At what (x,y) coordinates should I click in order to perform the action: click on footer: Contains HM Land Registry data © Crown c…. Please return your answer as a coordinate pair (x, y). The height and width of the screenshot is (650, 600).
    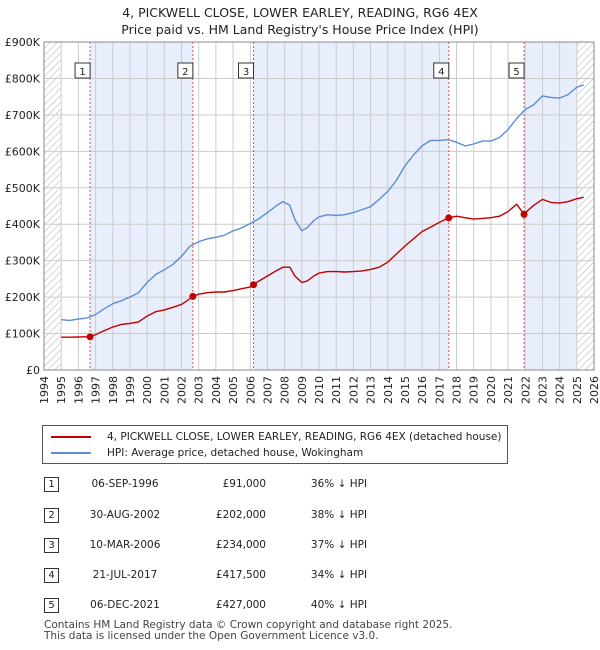
    Looking at the image, I should click on (248, 631).